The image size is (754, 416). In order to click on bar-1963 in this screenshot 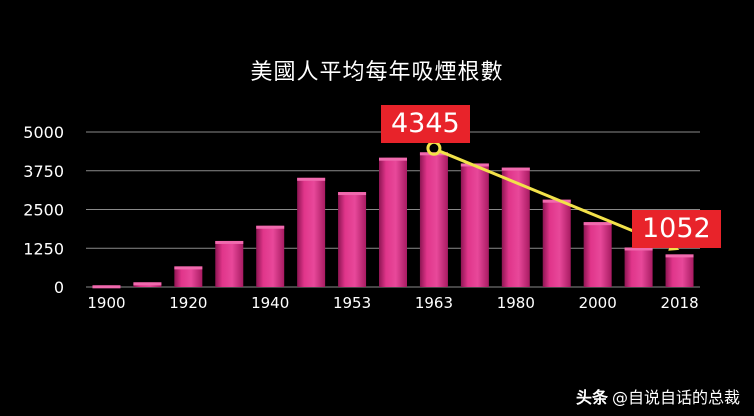, I will do `click(433, 219)`.